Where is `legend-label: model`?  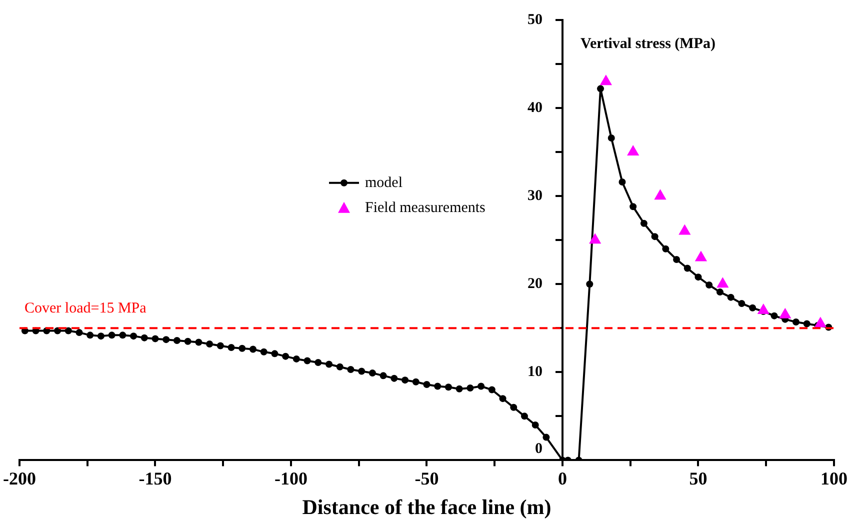
legend-label: model is located at coordinates (384, 182).